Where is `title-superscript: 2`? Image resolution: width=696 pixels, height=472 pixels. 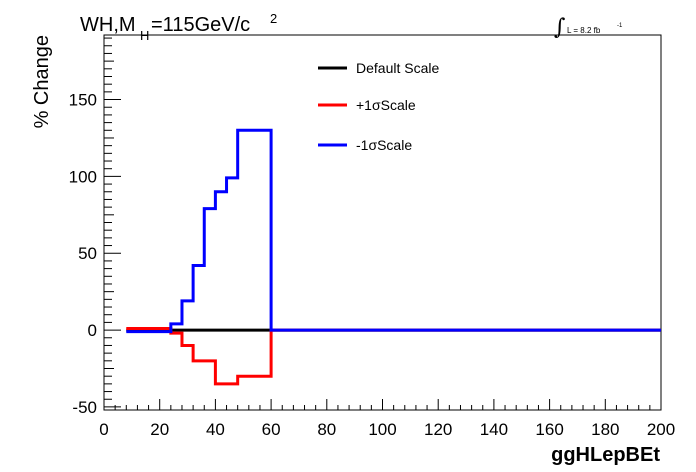 title-superscript: 2 is located at coordinates (273, 18).